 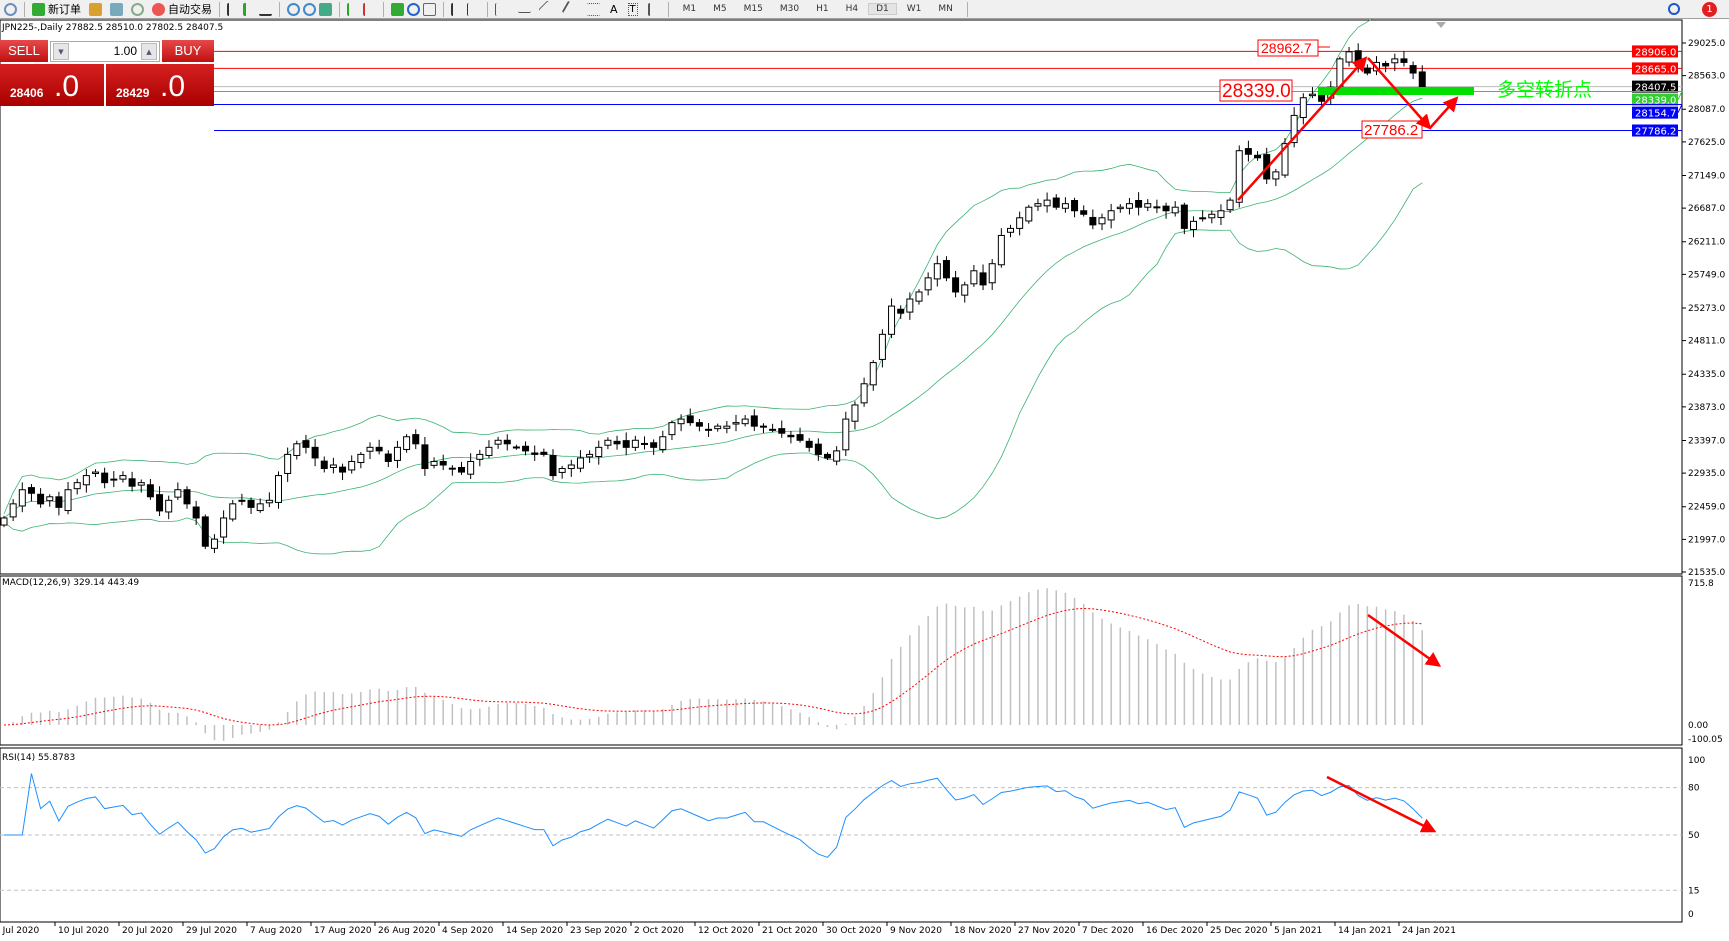 I want to click on sell-price-button: 28406.0, so click(x=52, y=85).